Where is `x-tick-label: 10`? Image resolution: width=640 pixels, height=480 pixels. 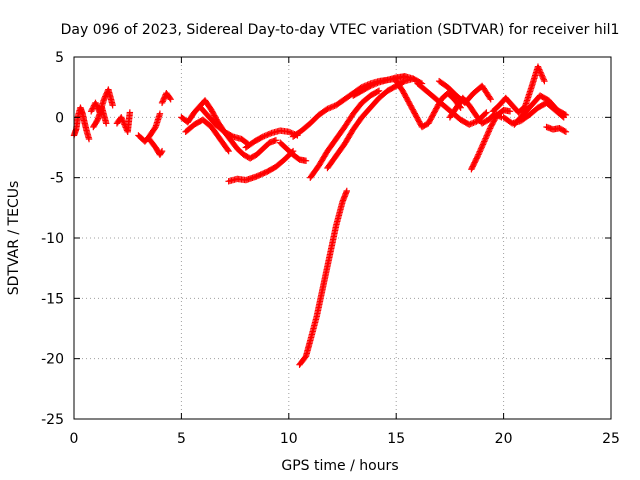
x-tick-label: 10 is located at coordinates (289, 439).